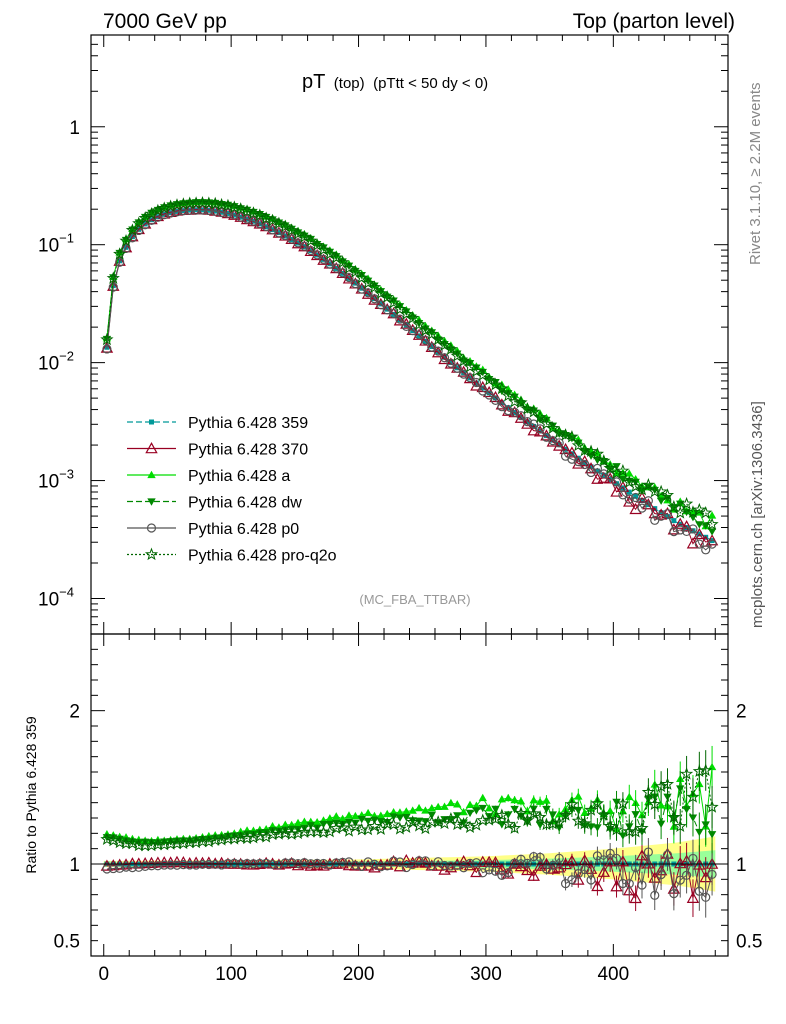 This screenshot has width=786, height=1024. What do you see at coordinates (395, 82) in the screenshot?
I see `plot-title: pT (top) (pTtt < 50 dy < 0)` at bounding box center [395, 82].